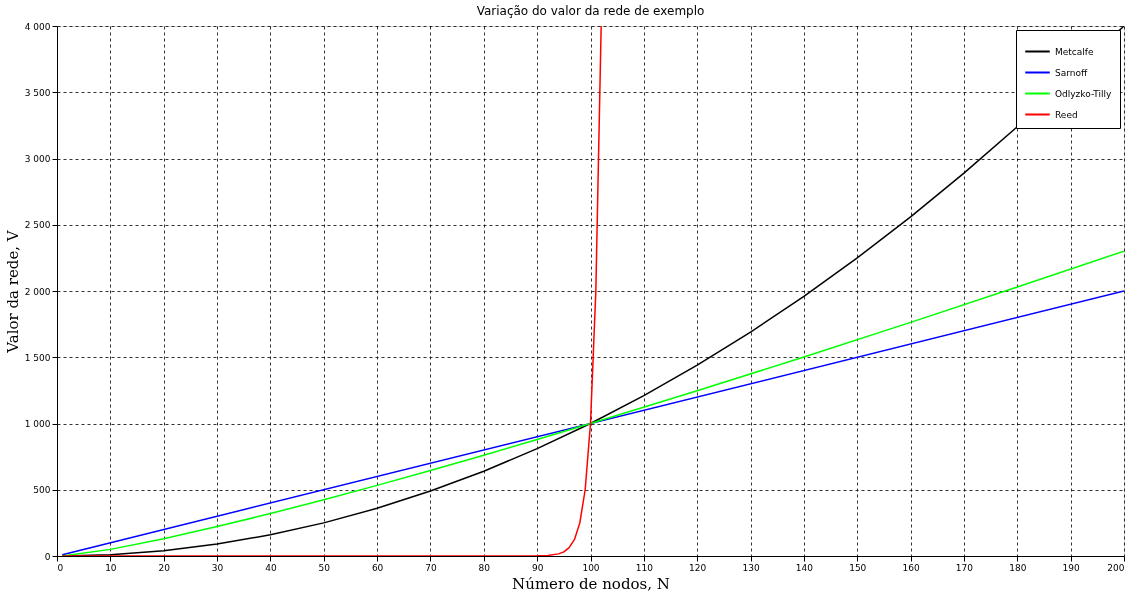  Describe the element at coordinates (431, 567) in the screenshot. I see `x-tick-label: 70` at that location.